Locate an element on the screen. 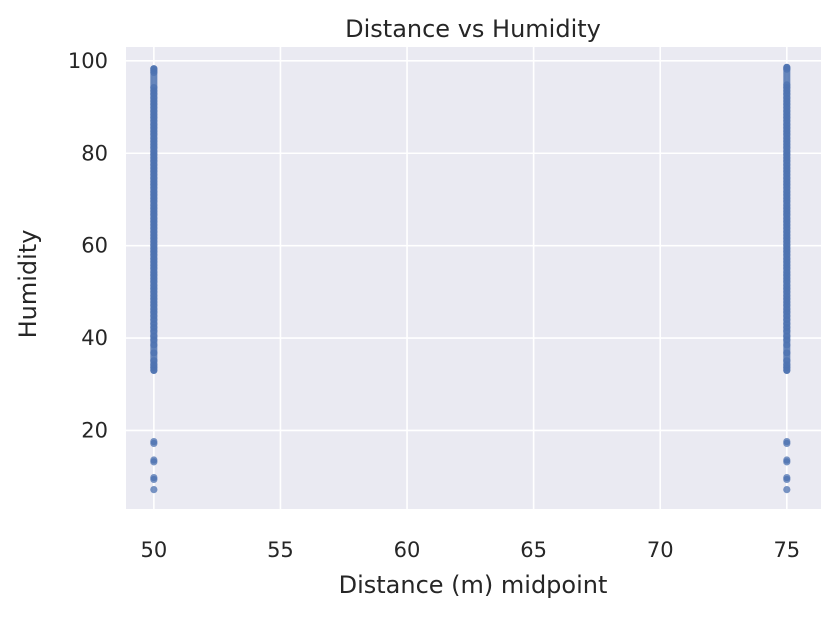 The image size is (836, 617). y-tick-labels: 20 40 60 80 100 is located at coordinates (88, 246).